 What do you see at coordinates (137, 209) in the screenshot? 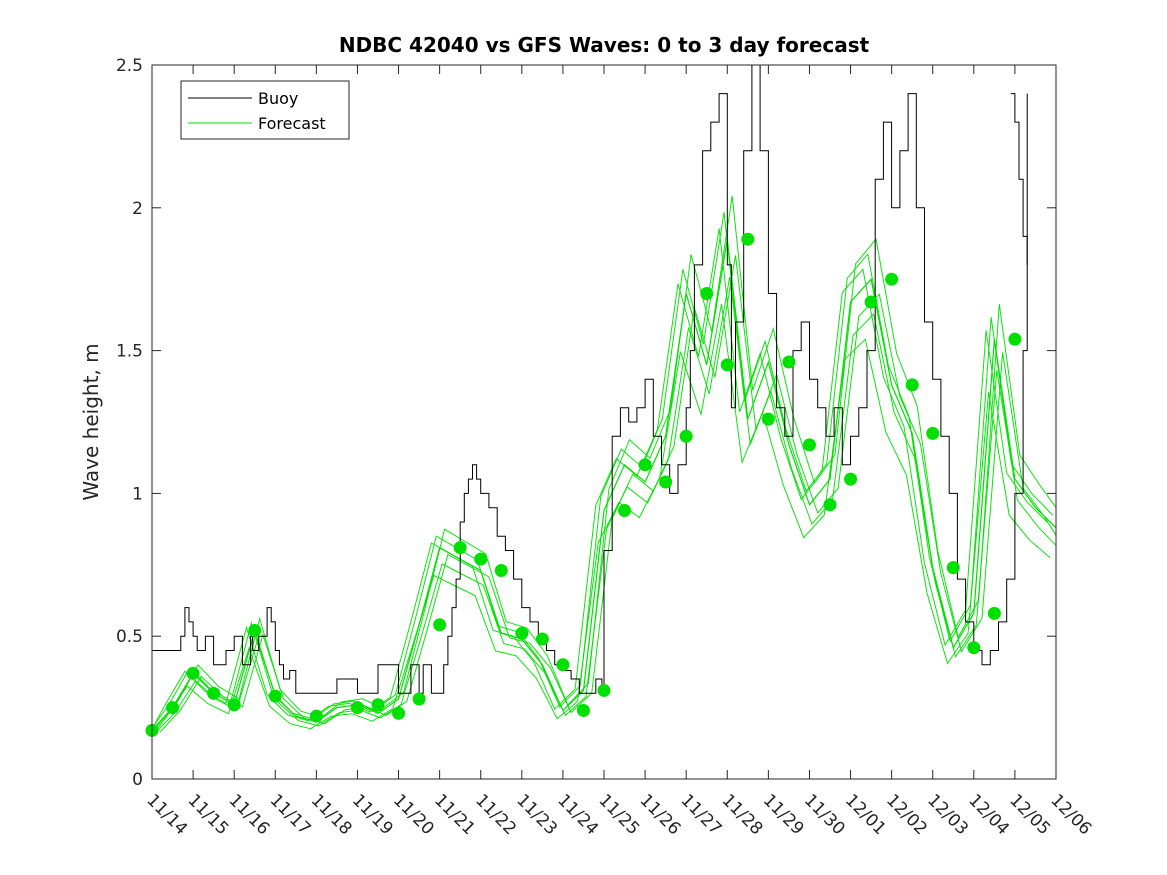
I see `y-tick-label: 2` at bounding box center [137, 209].